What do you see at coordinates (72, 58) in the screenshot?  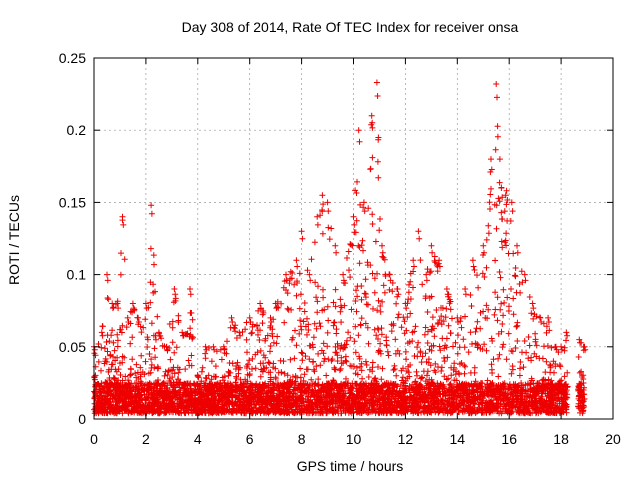 I see `y-tick-label: 0.25` at bounding box center [72, 58].